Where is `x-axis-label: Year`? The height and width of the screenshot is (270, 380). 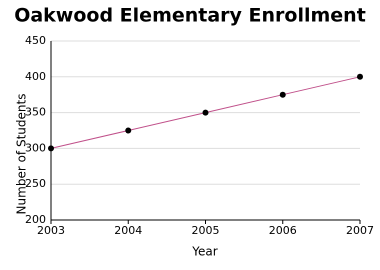
x-axis-label: Year is located at coordinates (204, 252).